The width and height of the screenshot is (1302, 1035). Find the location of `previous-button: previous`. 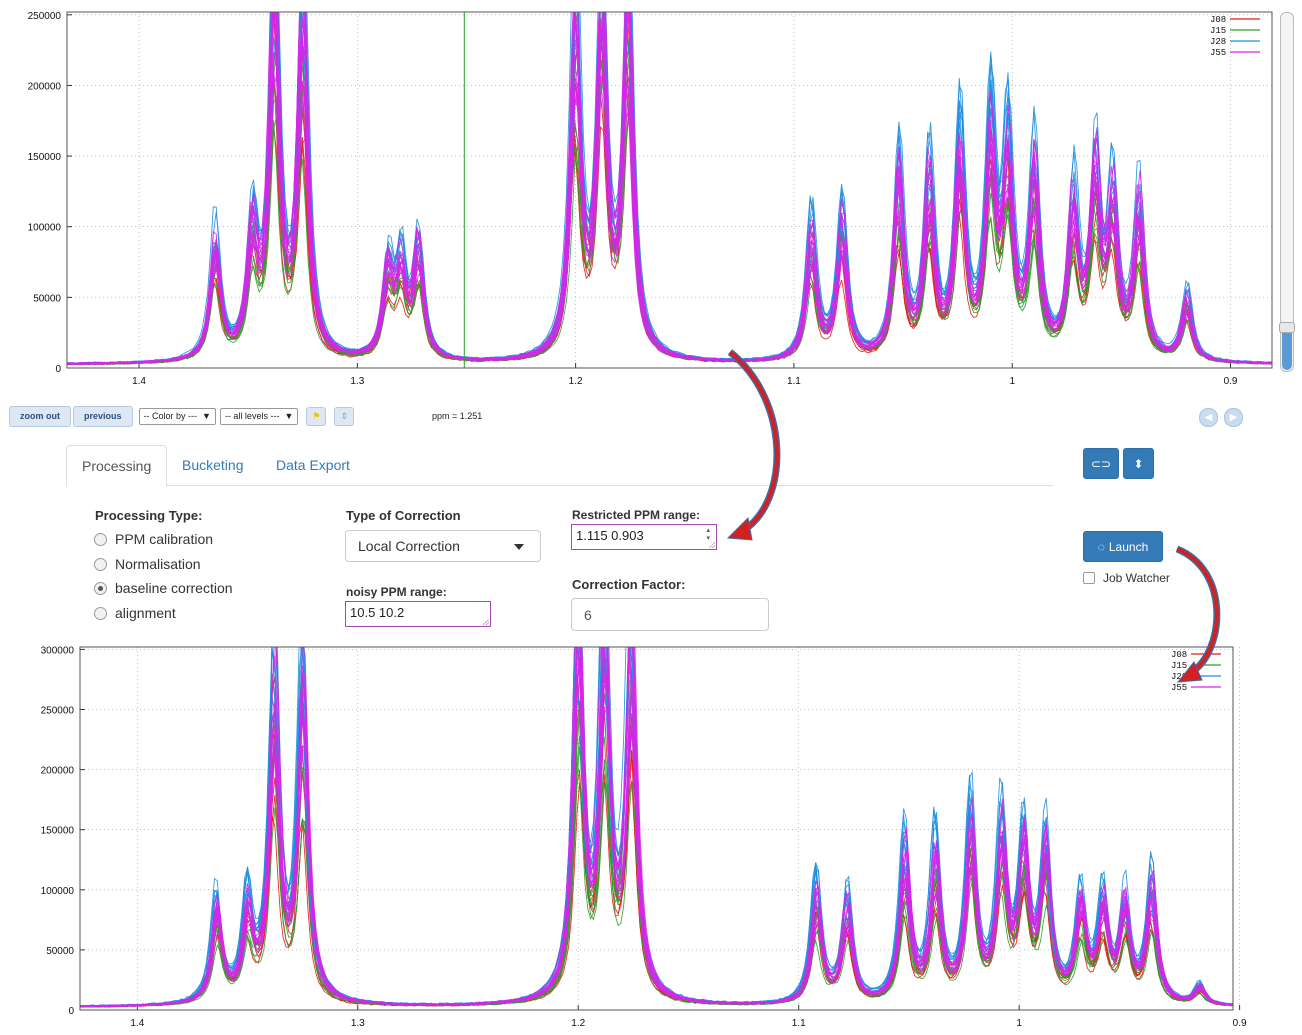

previous-button: previous is located at coordinates (103, 416).